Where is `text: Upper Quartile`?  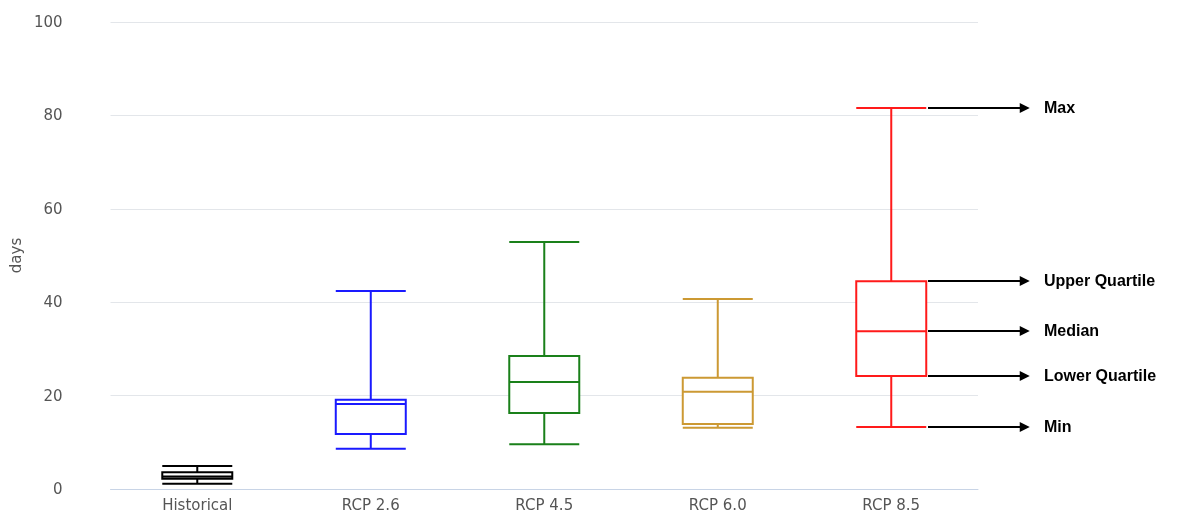 text: Upper Quartile is located at coordinates (1100, 281).